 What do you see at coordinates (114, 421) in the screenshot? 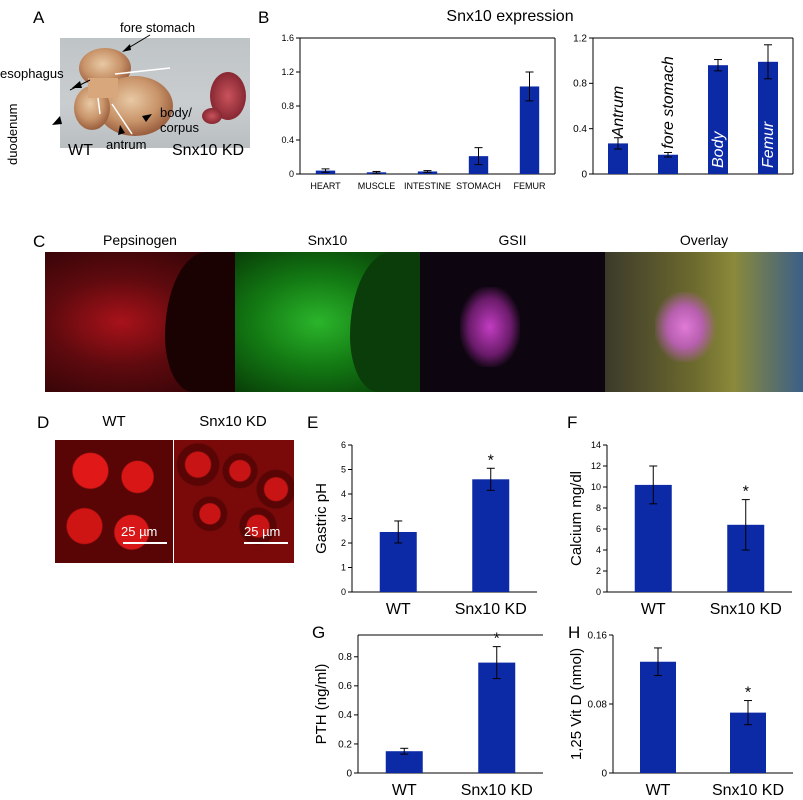
I see `label-wt-micro: WT` at bounding box center [114, 421].